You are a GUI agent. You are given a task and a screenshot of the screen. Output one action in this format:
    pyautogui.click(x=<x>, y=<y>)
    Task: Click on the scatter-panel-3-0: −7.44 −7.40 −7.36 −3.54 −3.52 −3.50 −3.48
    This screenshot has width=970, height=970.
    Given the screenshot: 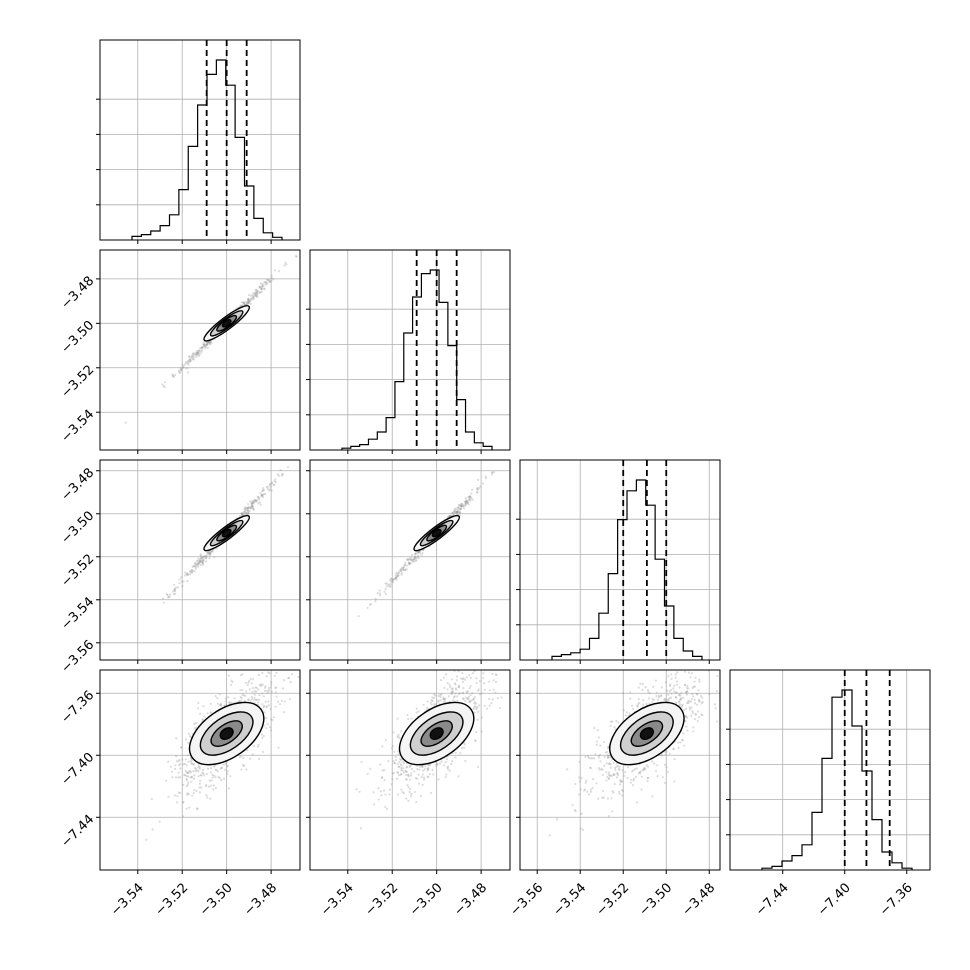 What is the action you would take?
    pyautogui.click(x=180, y=794)
    